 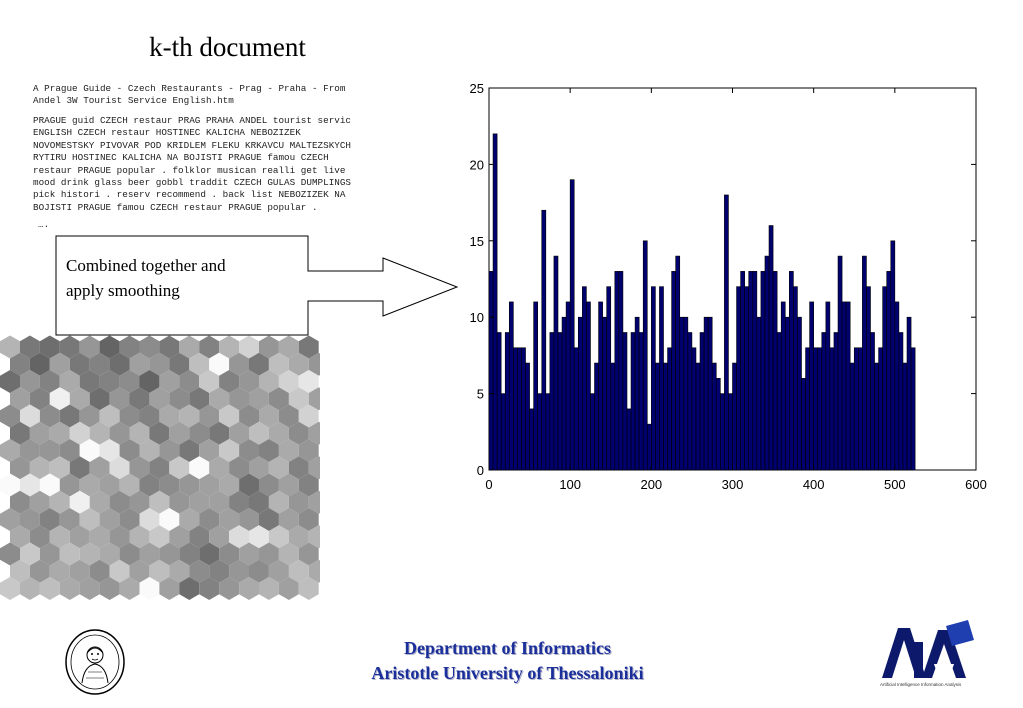 What do you see at coordinates (480, 394) in the screenshot?
I see `y-tick-label: 5` at bounding box center [480, 394].